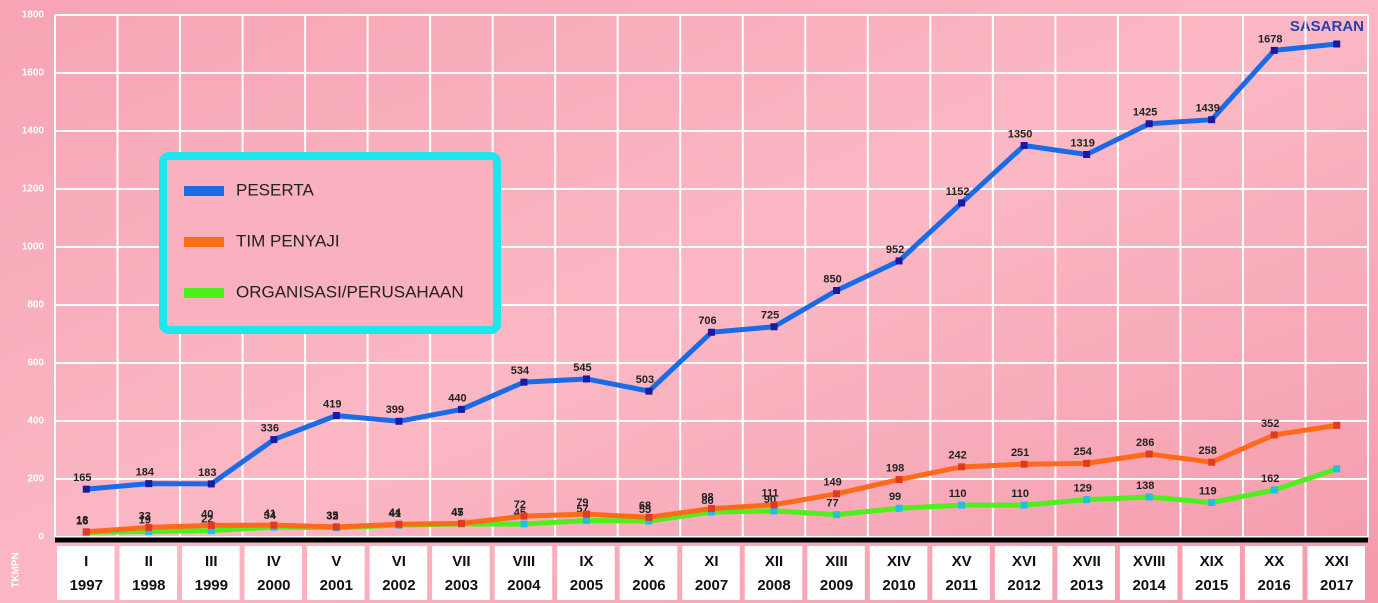  Describe the element at coordinates (649, 561) in the screenshot. I see `x-tick-label: X` at that location.